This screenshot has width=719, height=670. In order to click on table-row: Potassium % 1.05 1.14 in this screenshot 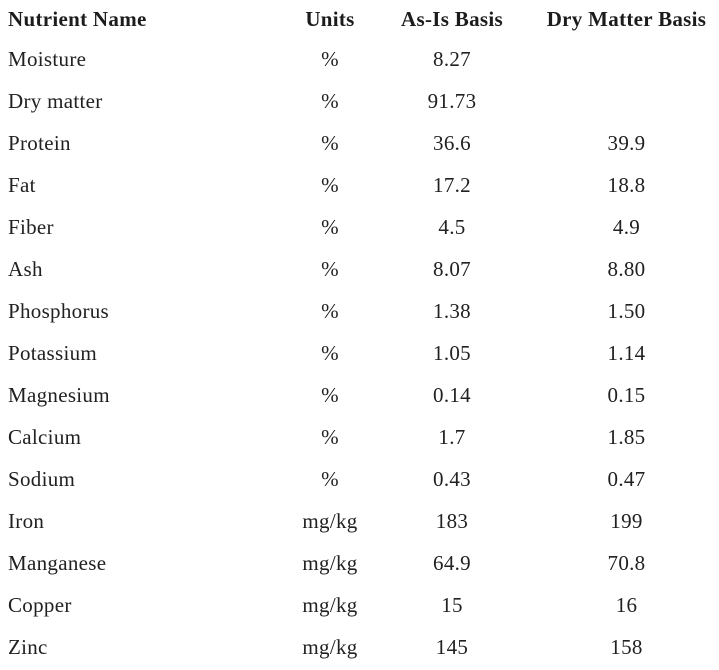, I will do `click(359, 353)`.